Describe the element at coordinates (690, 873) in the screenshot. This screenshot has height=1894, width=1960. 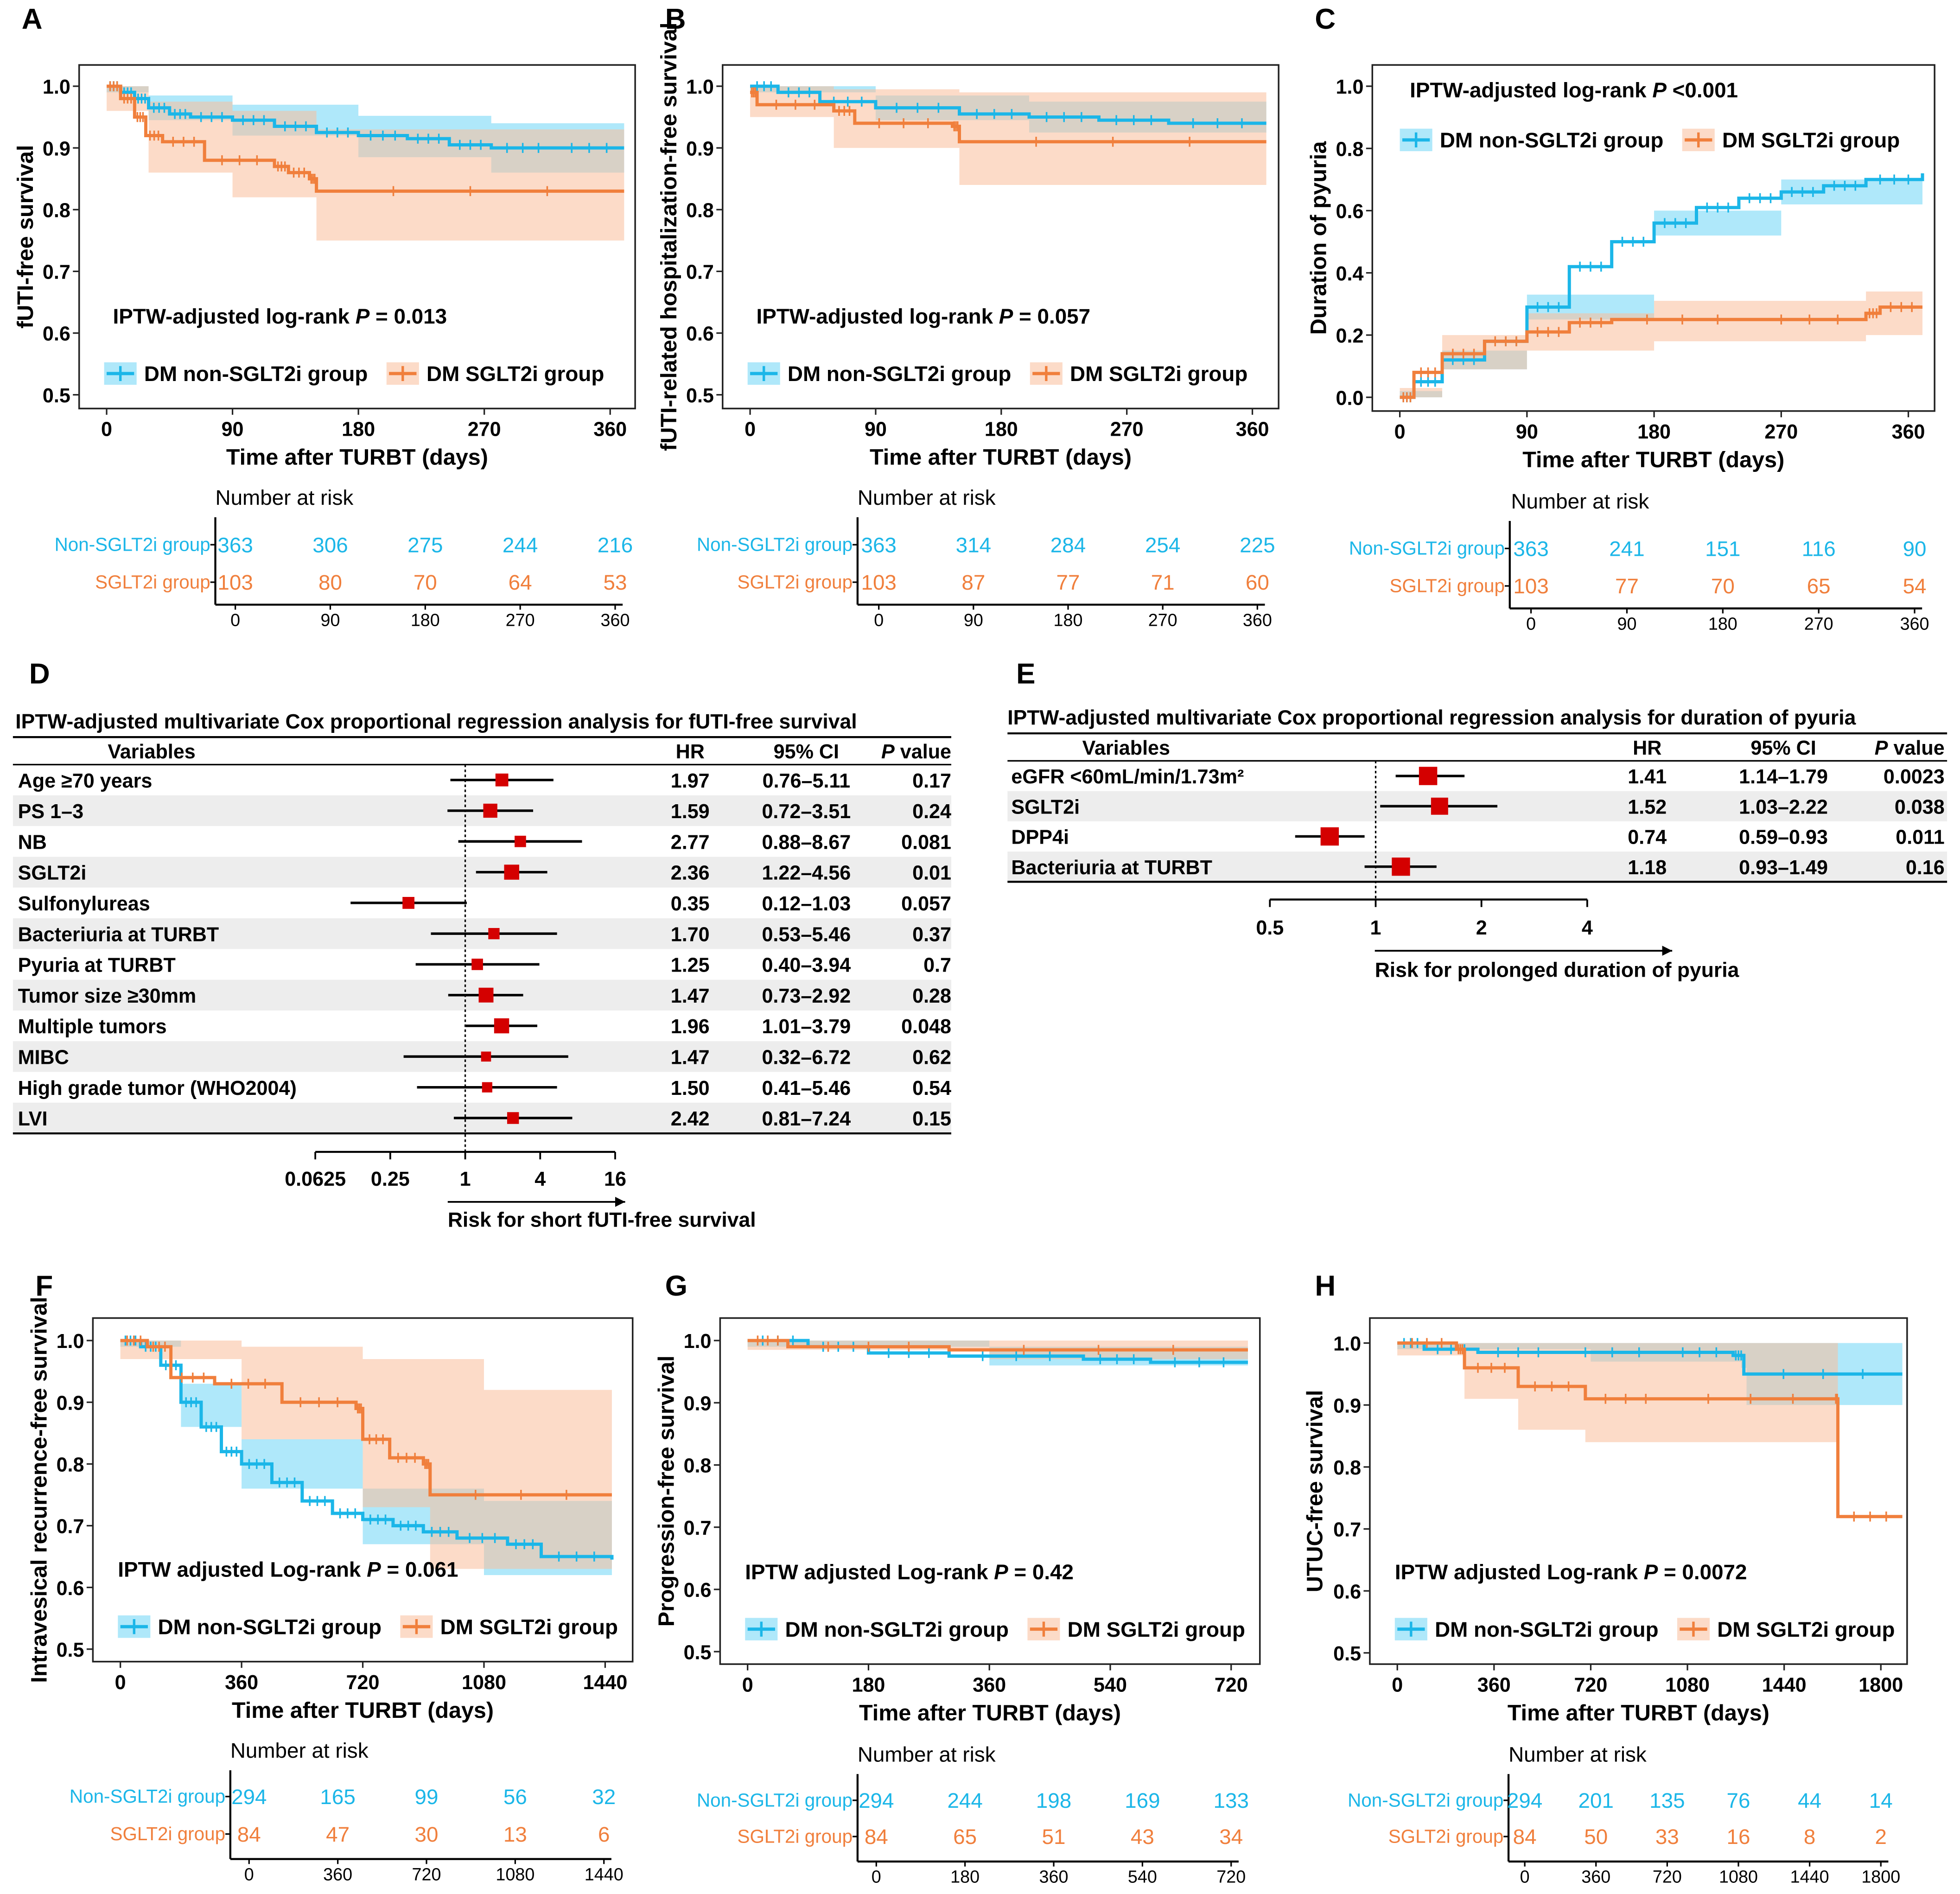
I see `forest-hr-value-d: 2.36` at that location.